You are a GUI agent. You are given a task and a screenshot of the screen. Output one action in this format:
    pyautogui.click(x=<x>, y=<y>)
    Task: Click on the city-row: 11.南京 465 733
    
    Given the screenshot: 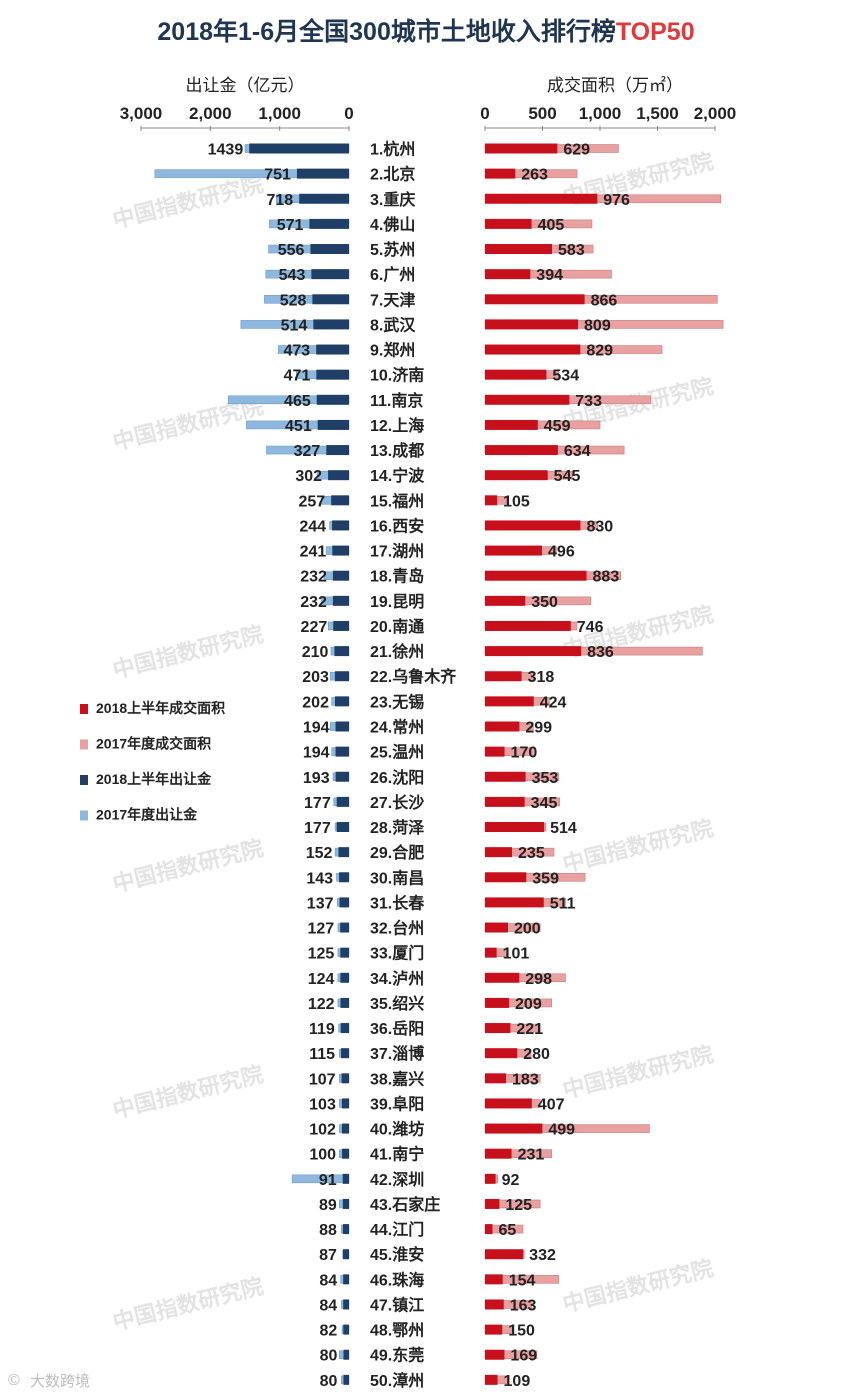 What is the action you would take?
    pyautogui.click(x=439, y=400)
    